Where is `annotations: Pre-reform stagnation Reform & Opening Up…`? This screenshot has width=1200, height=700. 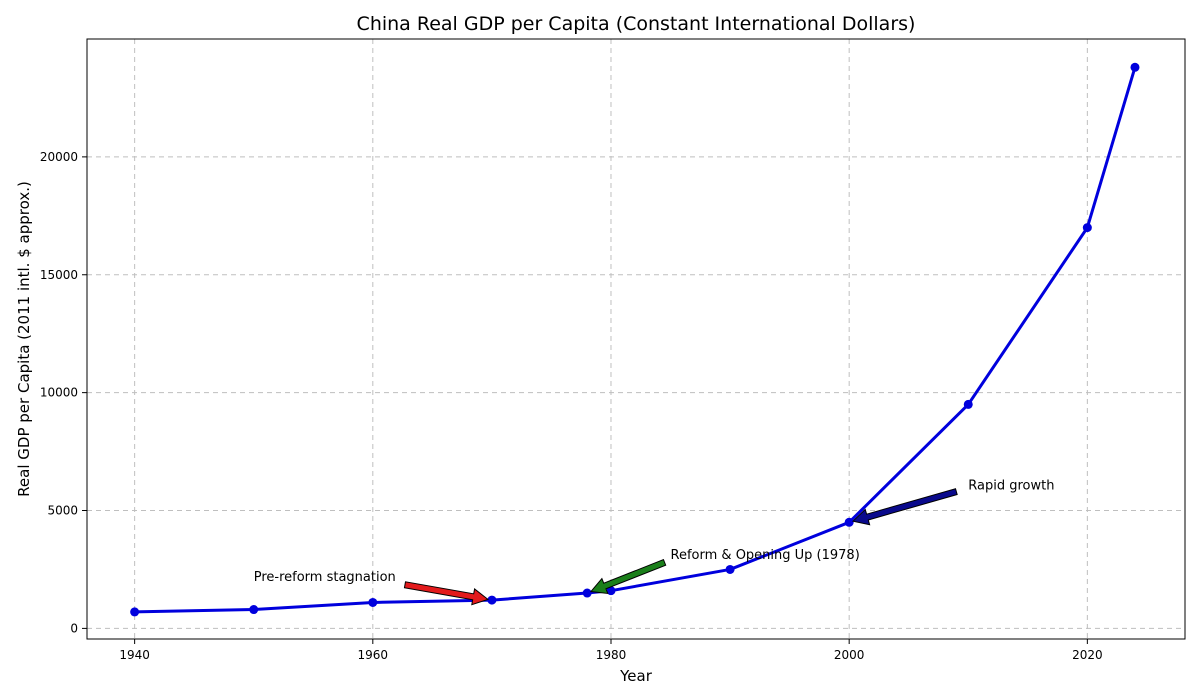 annotations: Pre-reform stagnation Reform & Opening Up… is located at coordinates (654, 542).